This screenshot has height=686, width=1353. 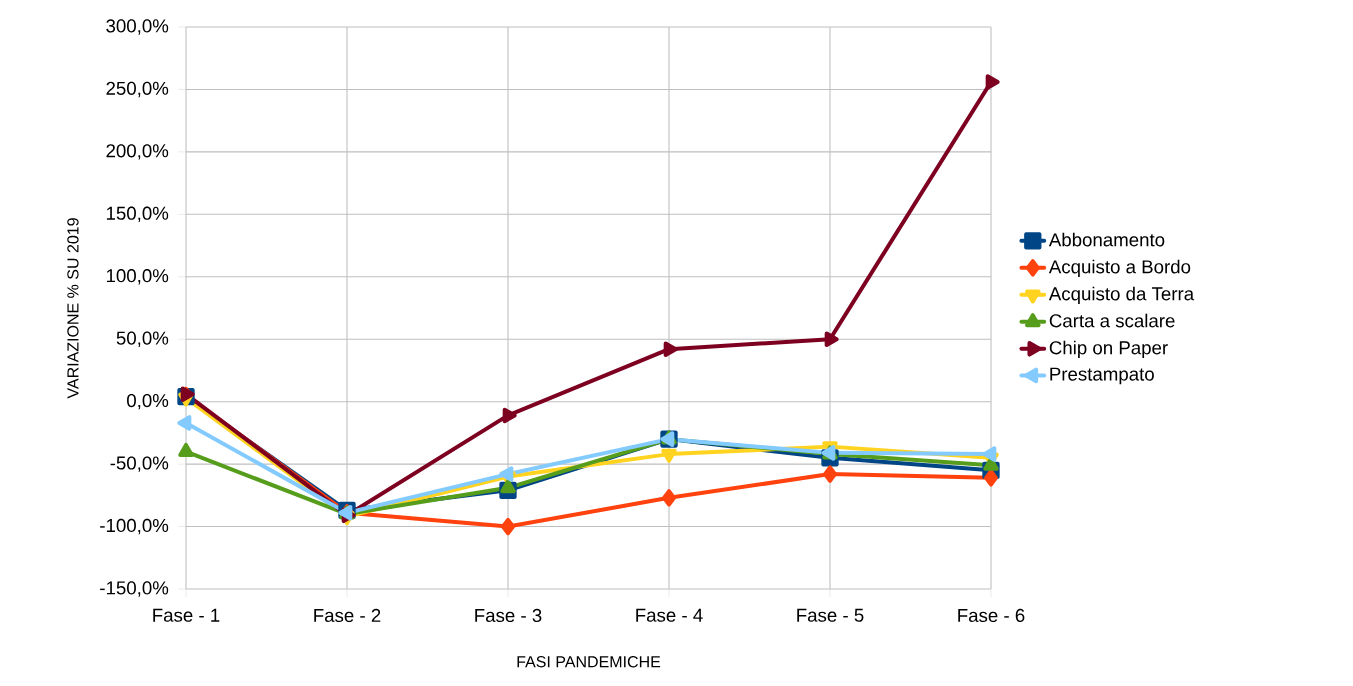 I want to click on y-tick-label: 0,0%, so click(x=148, y=401).